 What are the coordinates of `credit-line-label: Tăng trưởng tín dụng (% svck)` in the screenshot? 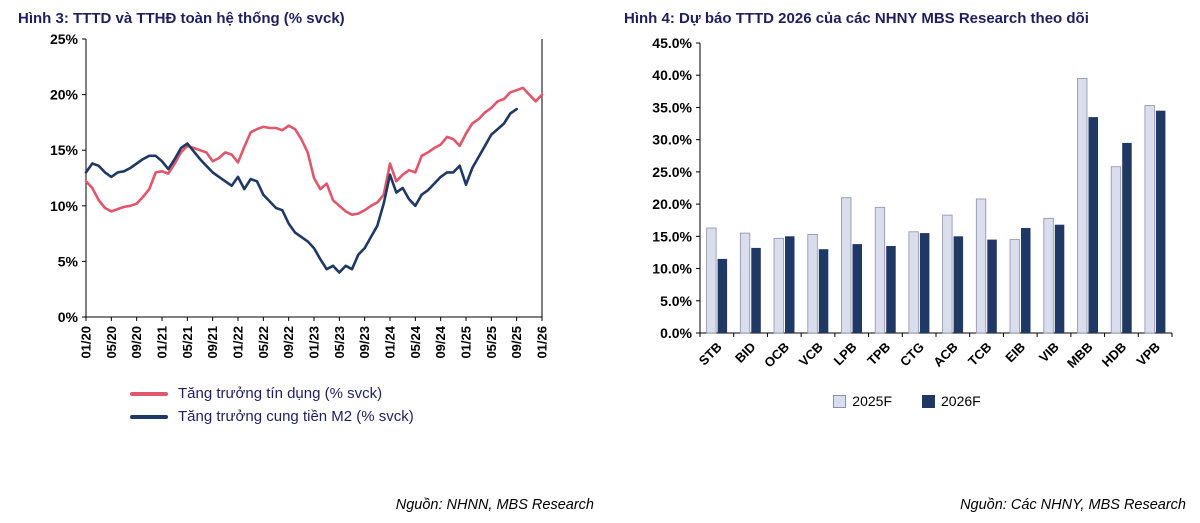 It's located at (280, 393).